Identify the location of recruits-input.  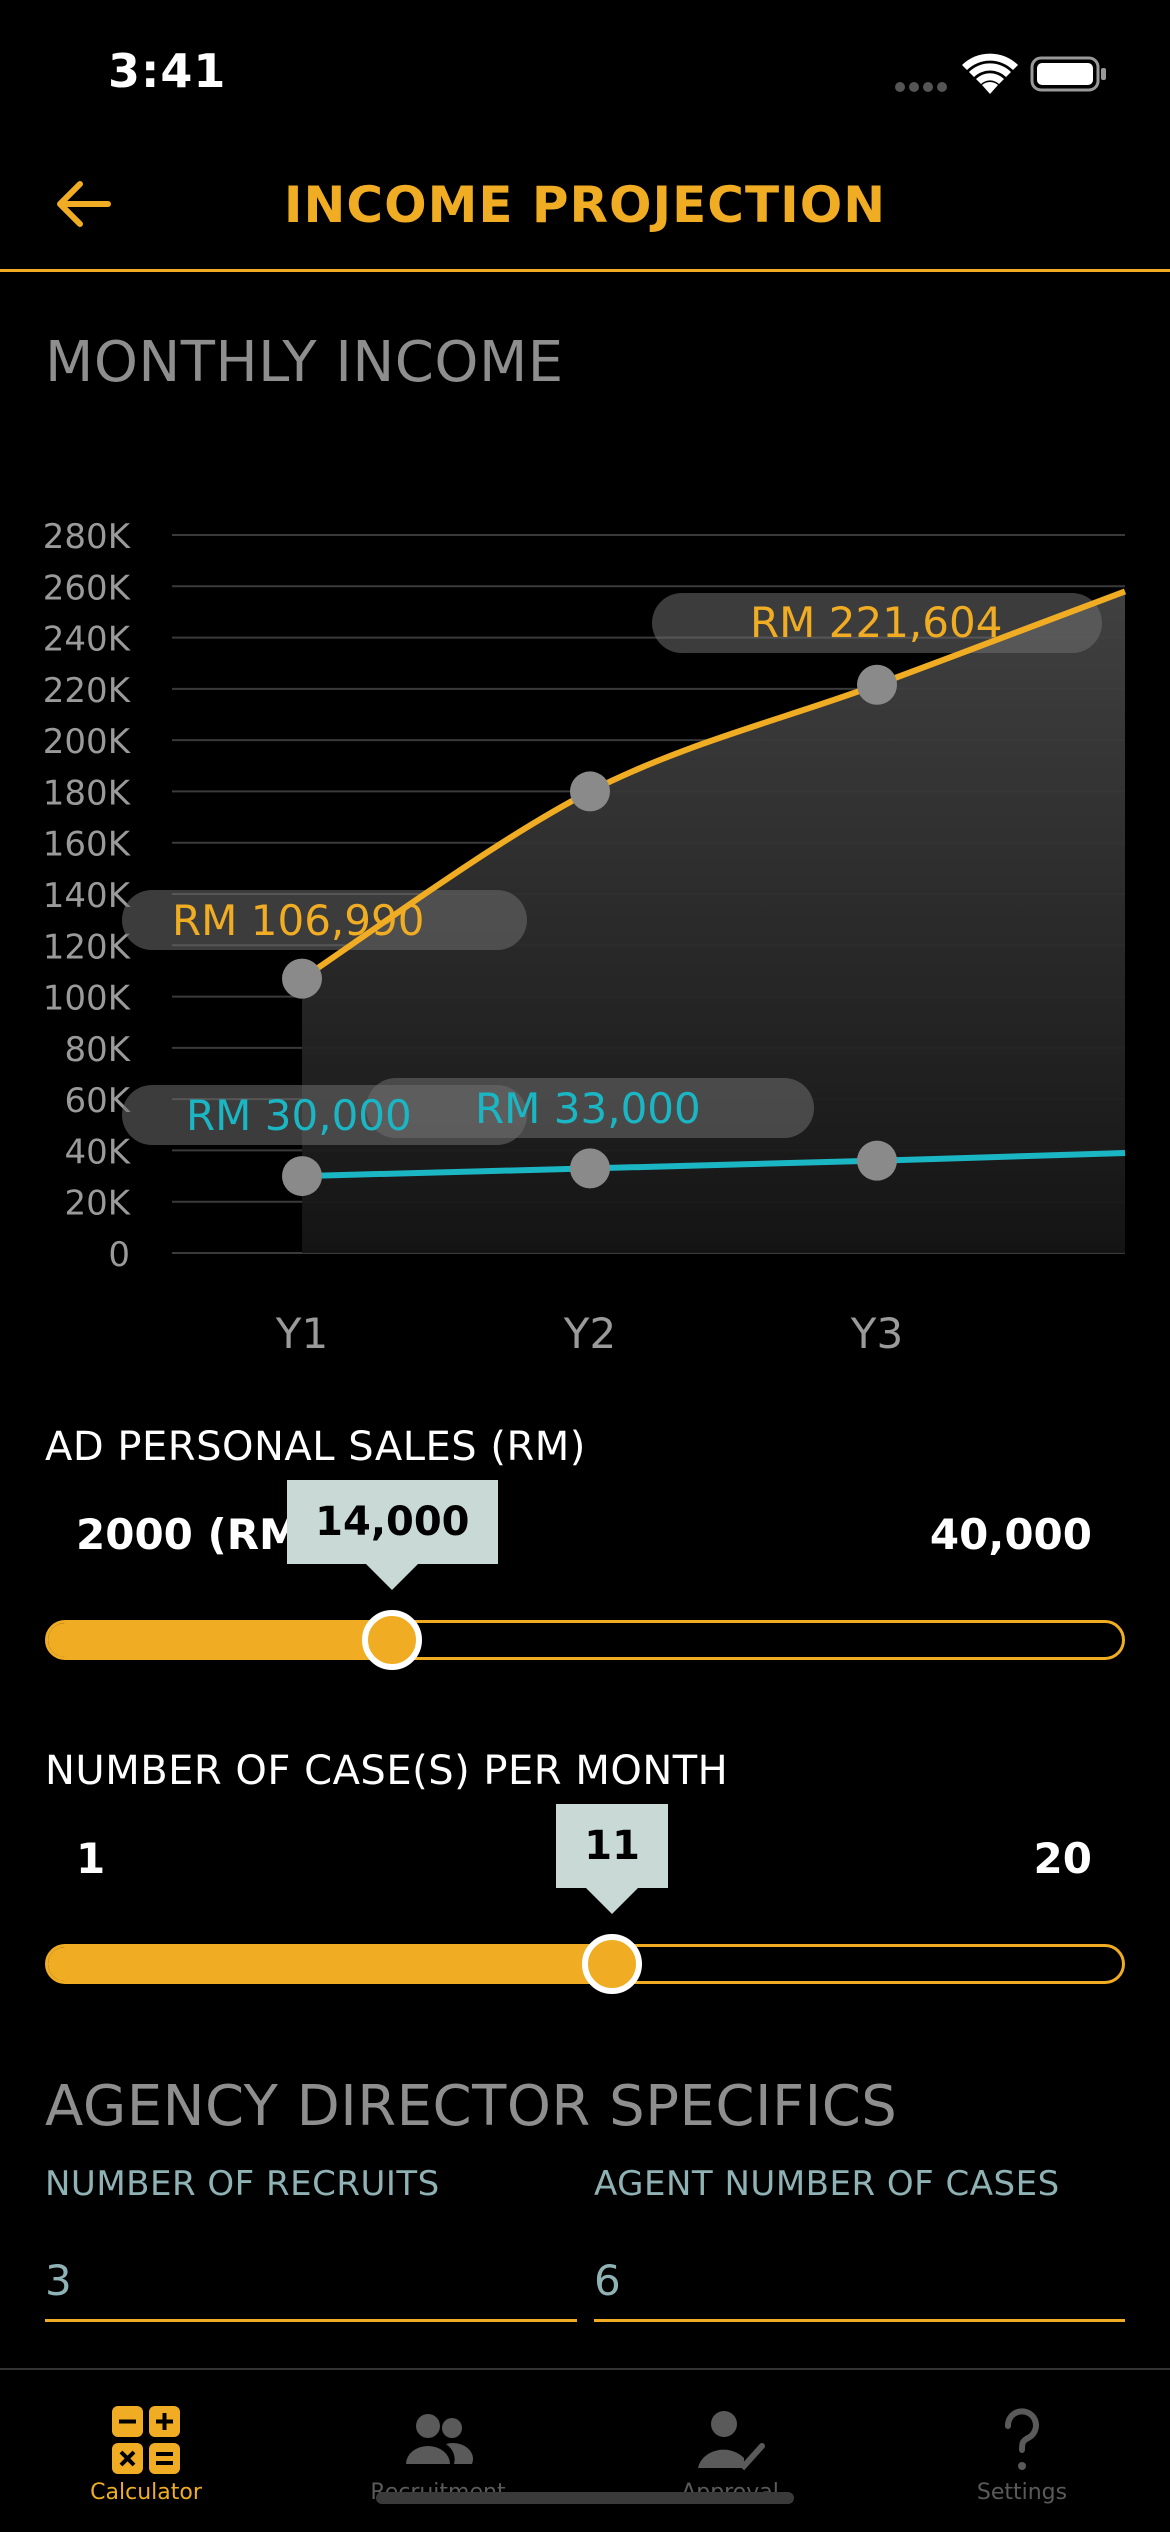
(311, 2277).